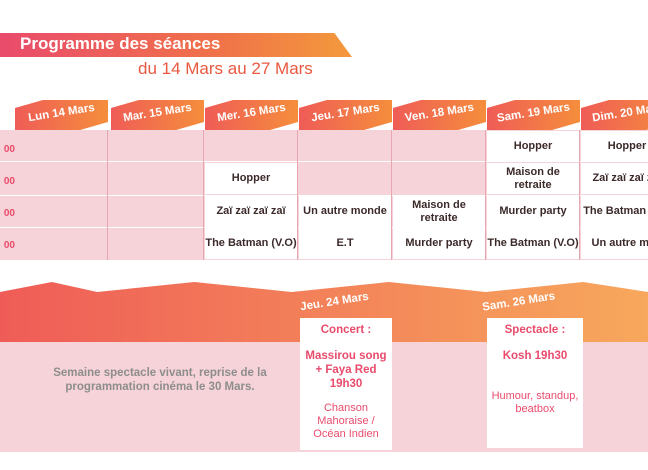 The image size is (648, 470). Describe the element at coordinates (345, 243) in the screenshot. I see `screening-cell: E.T` at that location.